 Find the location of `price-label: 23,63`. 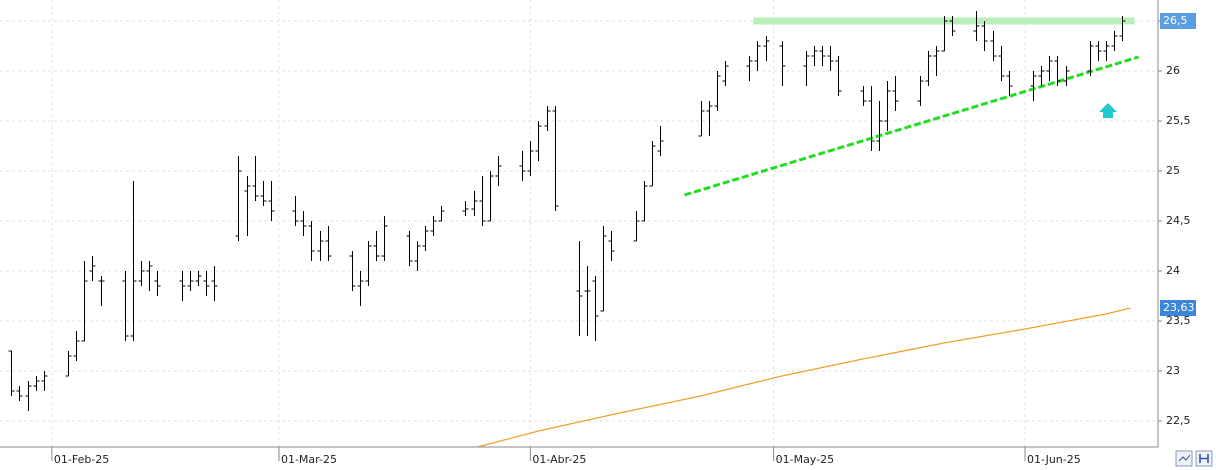

price-label: 23,63 is located at coordinates (1179, 307).